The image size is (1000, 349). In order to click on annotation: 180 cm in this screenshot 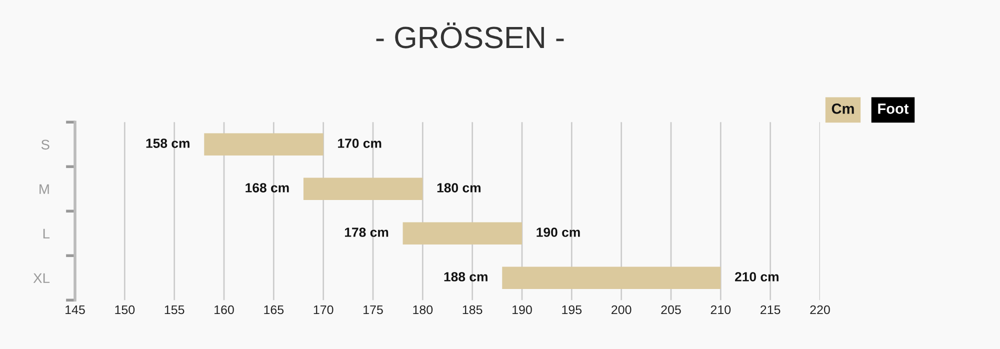, I will do `click(458, 187)`.